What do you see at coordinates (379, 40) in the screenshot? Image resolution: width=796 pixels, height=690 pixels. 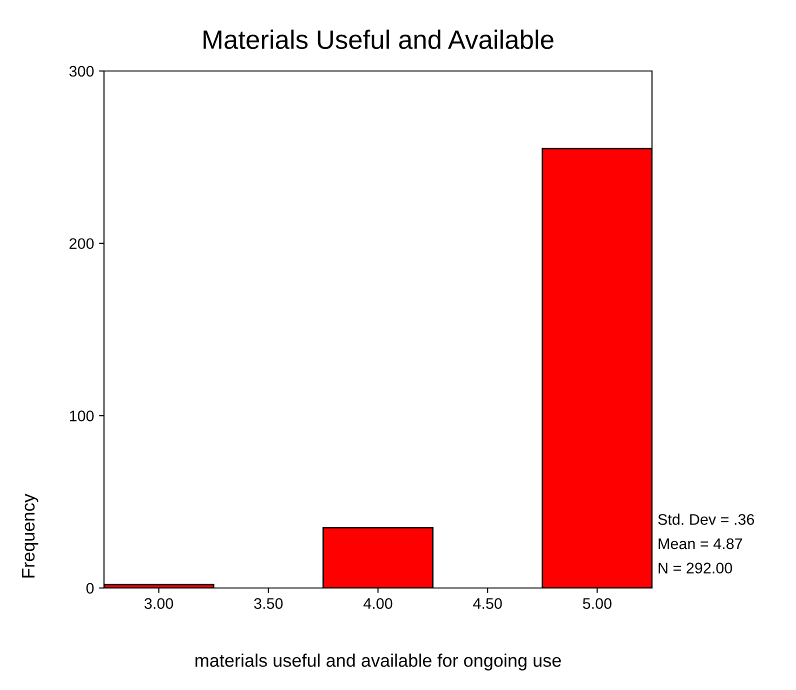 I see `chart-title: Materials Useful and Available` at bounding box center [379, 40].